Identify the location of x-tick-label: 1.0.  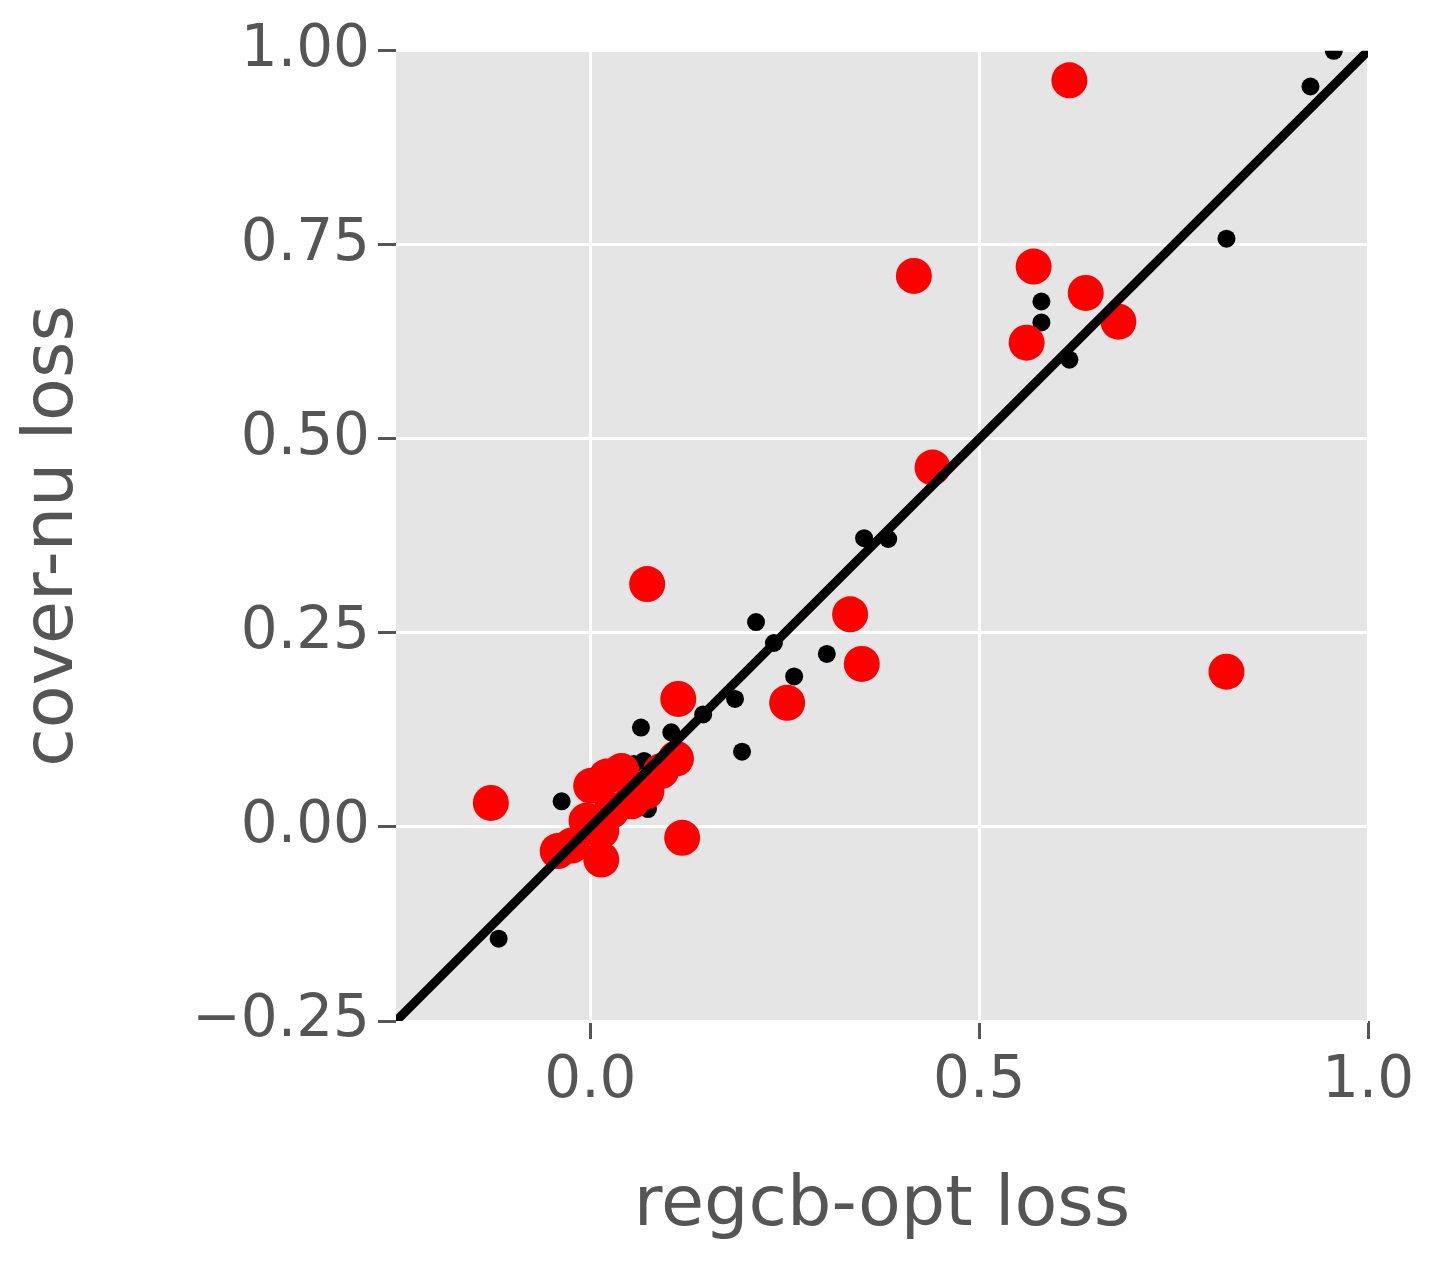
(1368, 1076).